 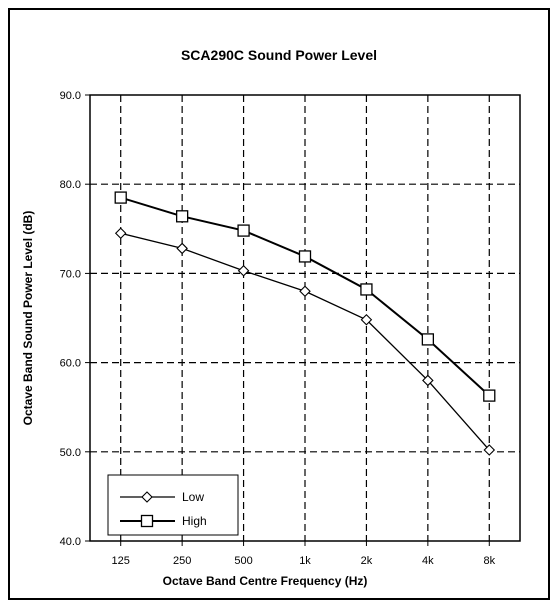 I want to click on legend: Low High, so click(x=173, y=505).